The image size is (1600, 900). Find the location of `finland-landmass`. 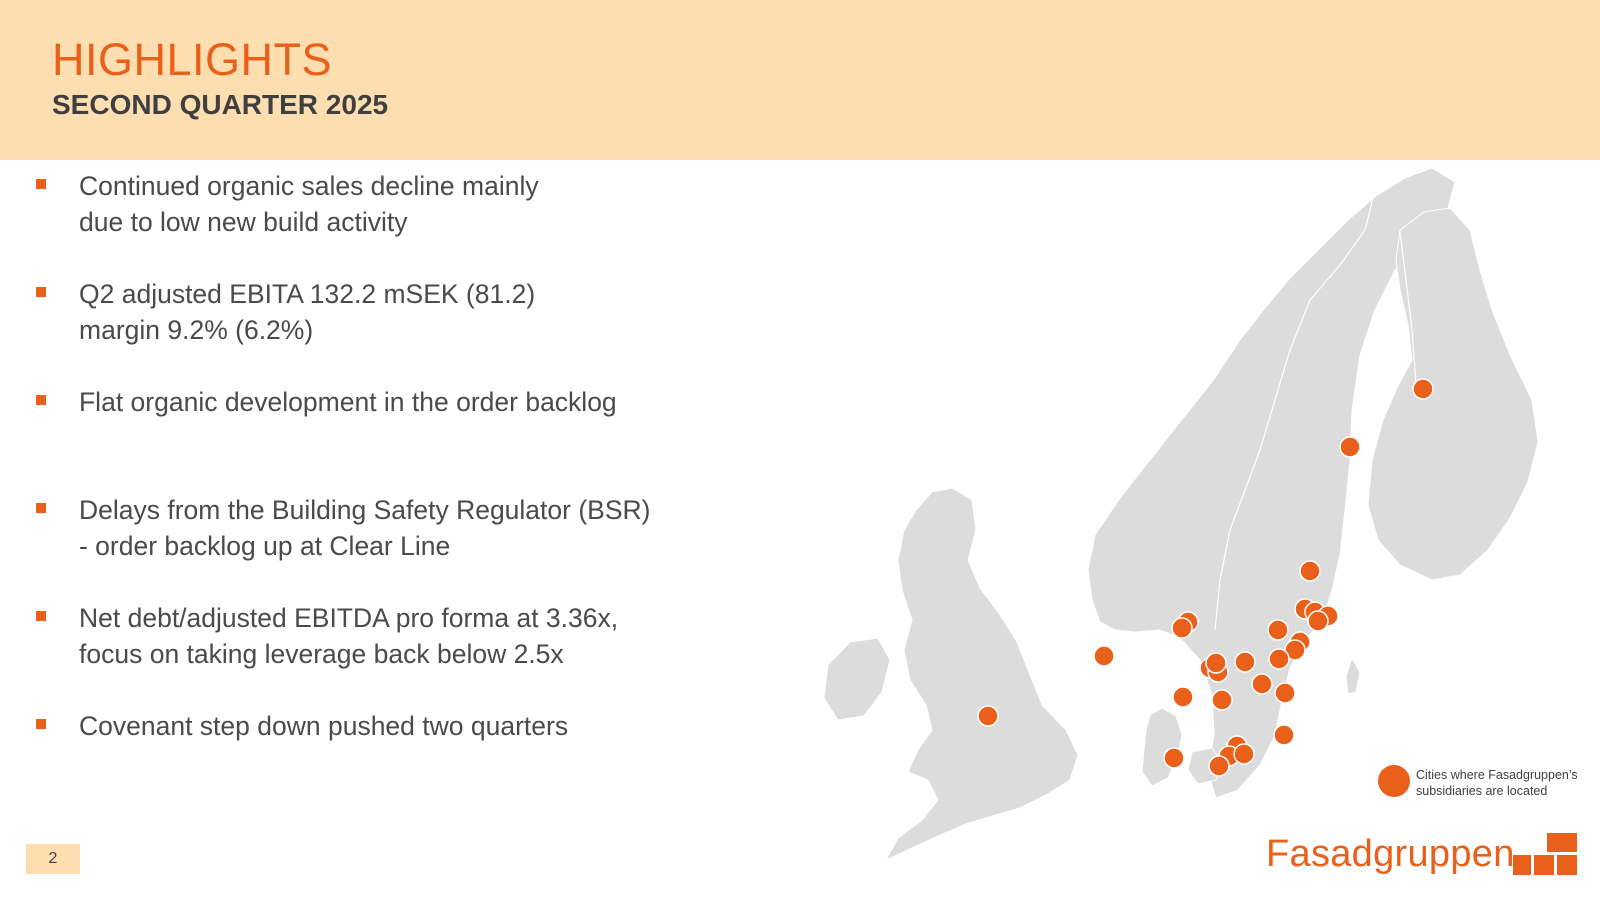

finland-landmass is located at coordinates (1453, 394).